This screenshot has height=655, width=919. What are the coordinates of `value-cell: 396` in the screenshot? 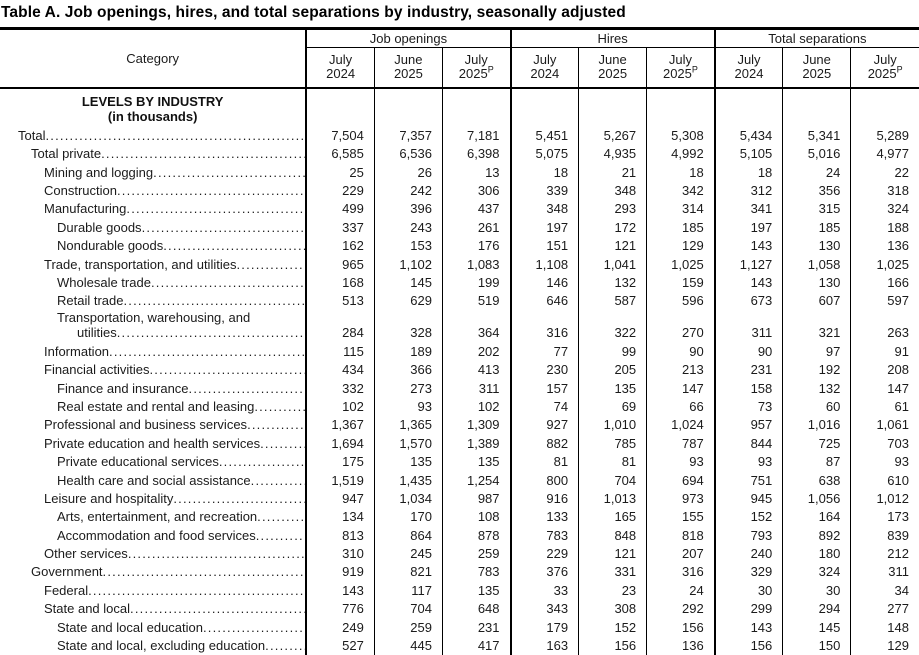 It's located at (408, 209).